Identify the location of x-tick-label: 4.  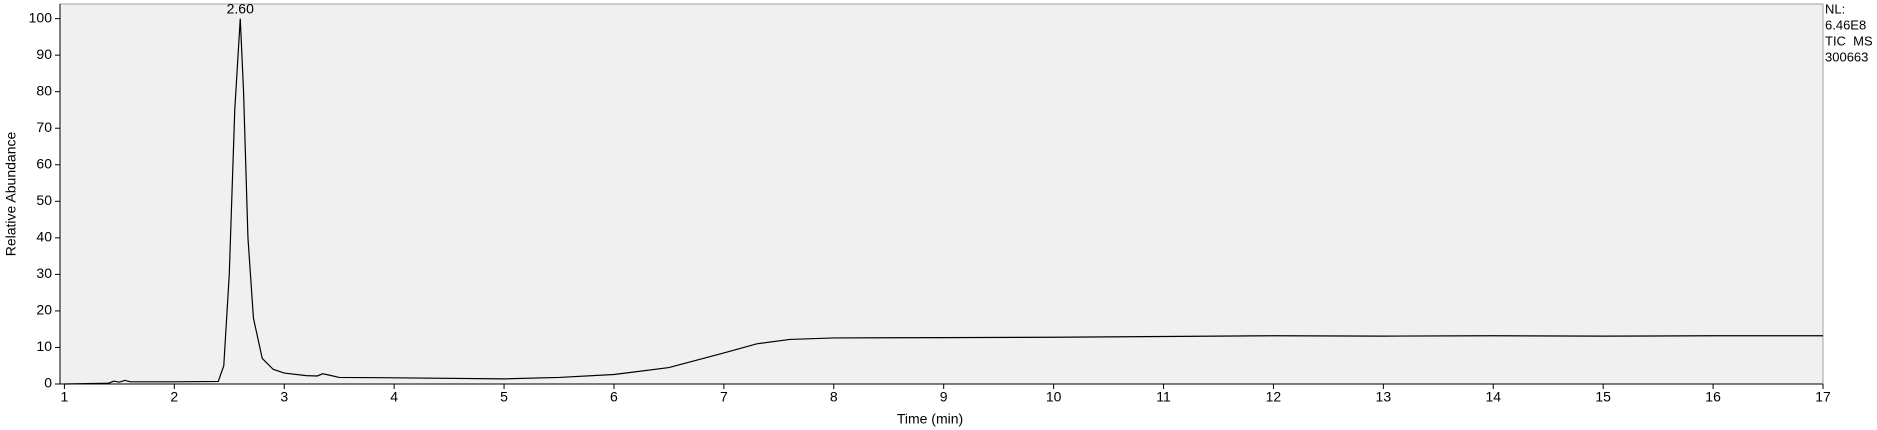
(394, 397).